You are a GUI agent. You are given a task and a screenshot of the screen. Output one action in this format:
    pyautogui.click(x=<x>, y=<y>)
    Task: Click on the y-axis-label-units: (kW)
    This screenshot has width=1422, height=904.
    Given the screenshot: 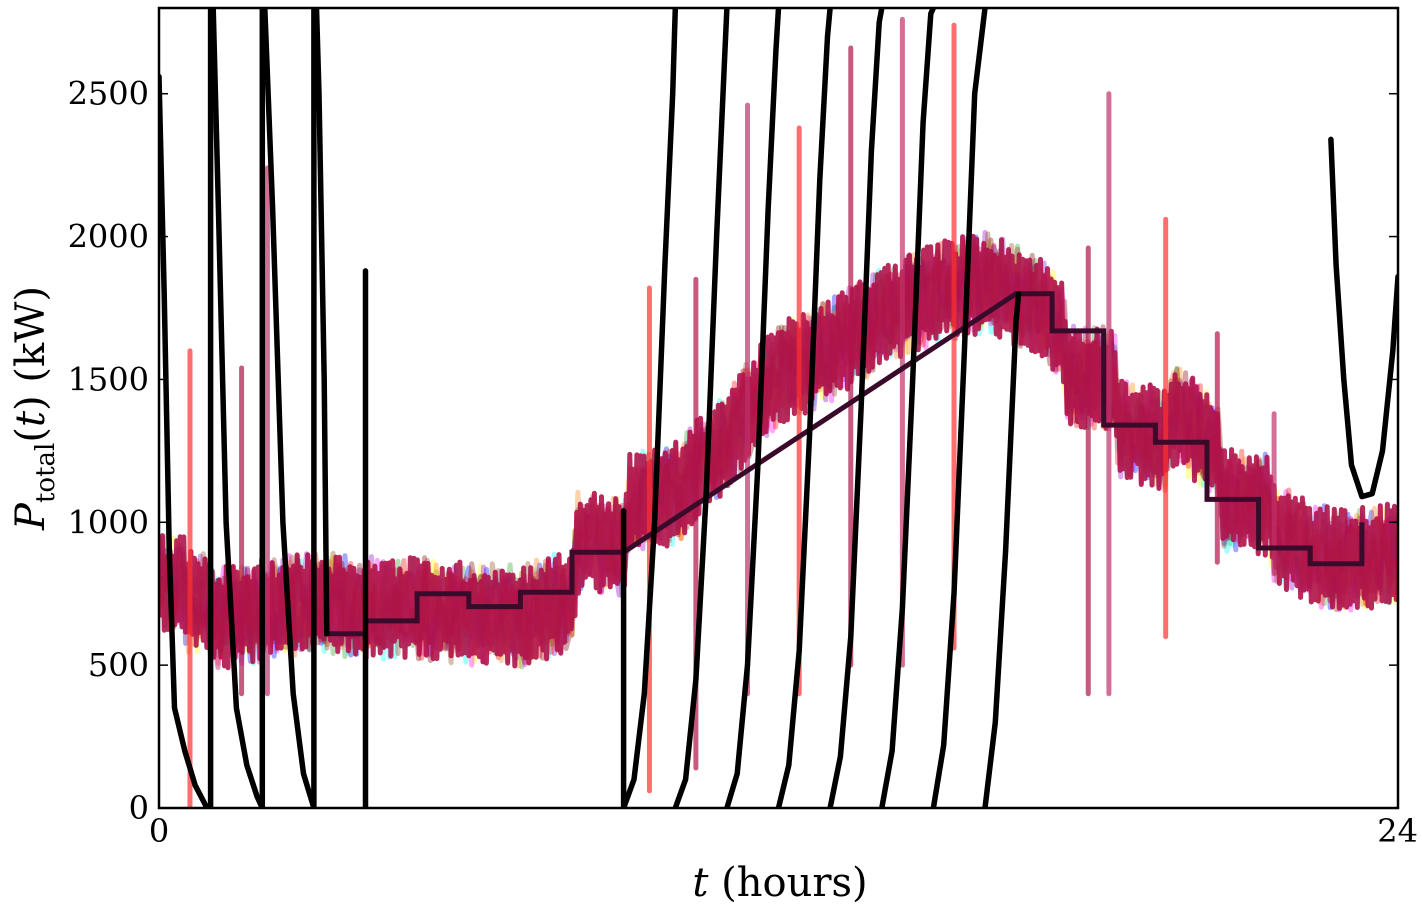 What is the action you would take?
    pyautogui.click(x=31, y=340)
    